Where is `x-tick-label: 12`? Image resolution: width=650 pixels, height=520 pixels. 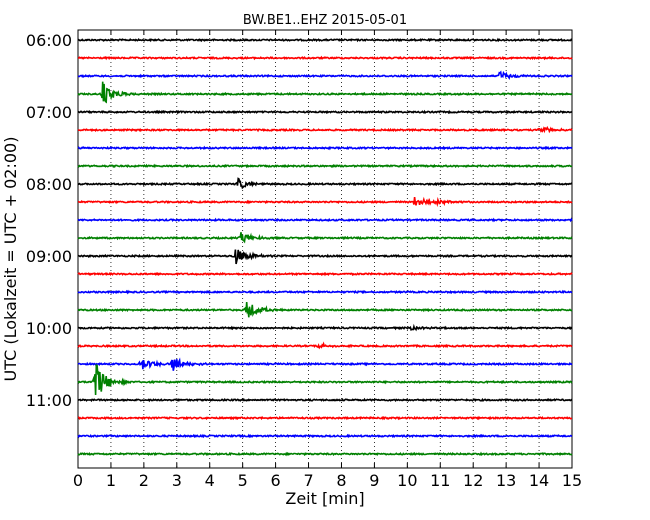 x-tick-label: 12 is located at coordinates (473, 480).